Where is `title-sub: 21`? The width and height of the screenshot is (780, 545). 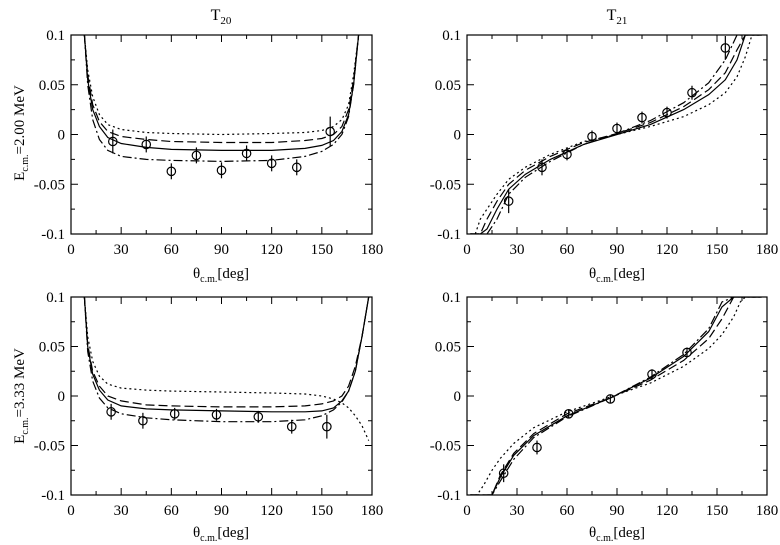 title-sub: 21 is located at coordinates (621, 21).